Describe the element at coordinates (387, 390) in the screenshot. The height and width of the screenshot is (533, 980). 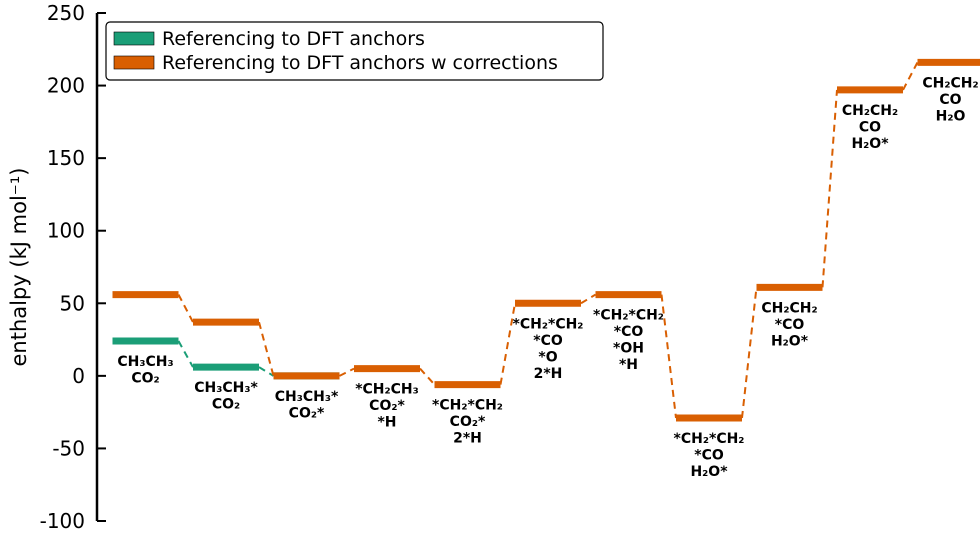
I see `state-label-line: *CH₂CH₃` at that location.